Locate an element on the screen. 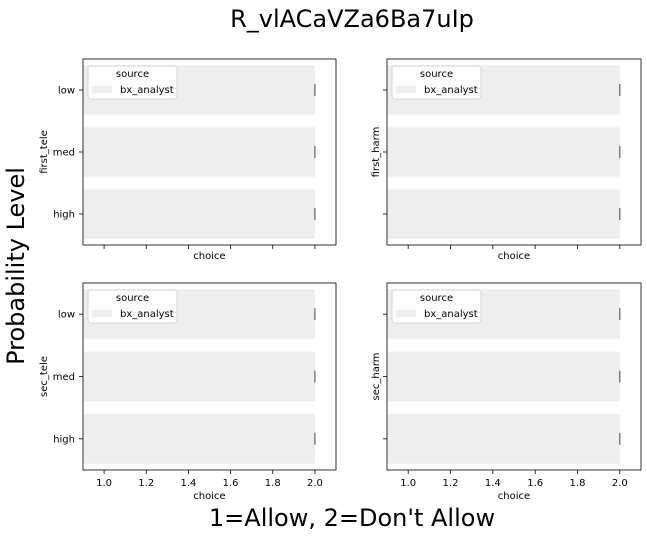 The width and height of the screenshot is (647, 538). y-axis-label: sec_tele is located at coordinates (44, 376).